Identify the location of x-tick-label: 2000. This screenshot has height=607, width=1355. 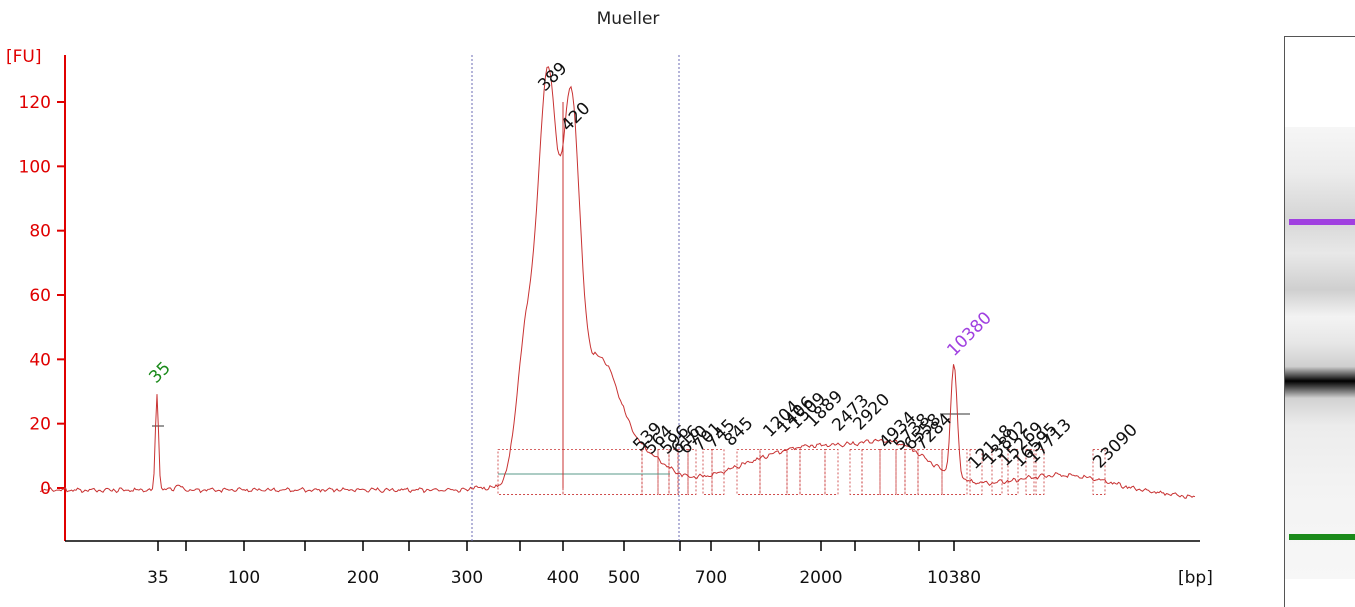
(820, 578).